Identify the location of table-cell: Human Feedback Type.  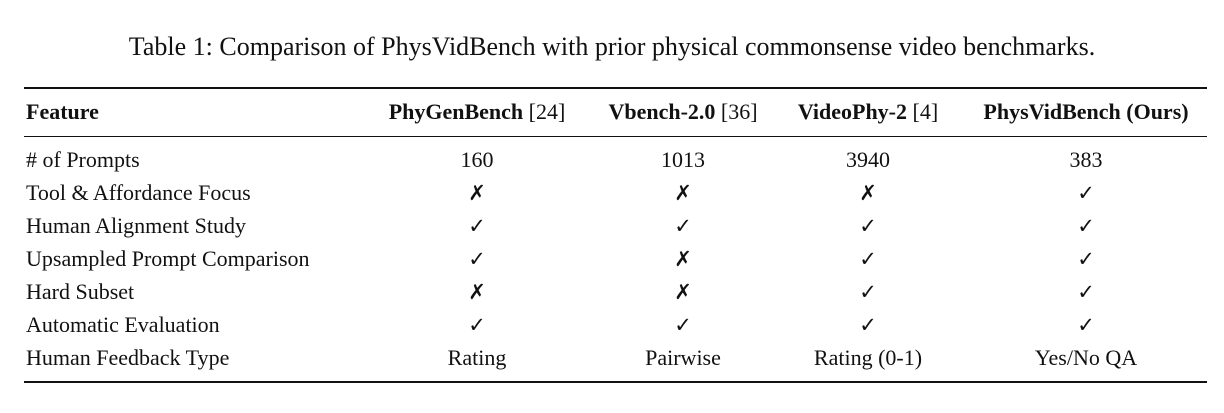
(128, 357).